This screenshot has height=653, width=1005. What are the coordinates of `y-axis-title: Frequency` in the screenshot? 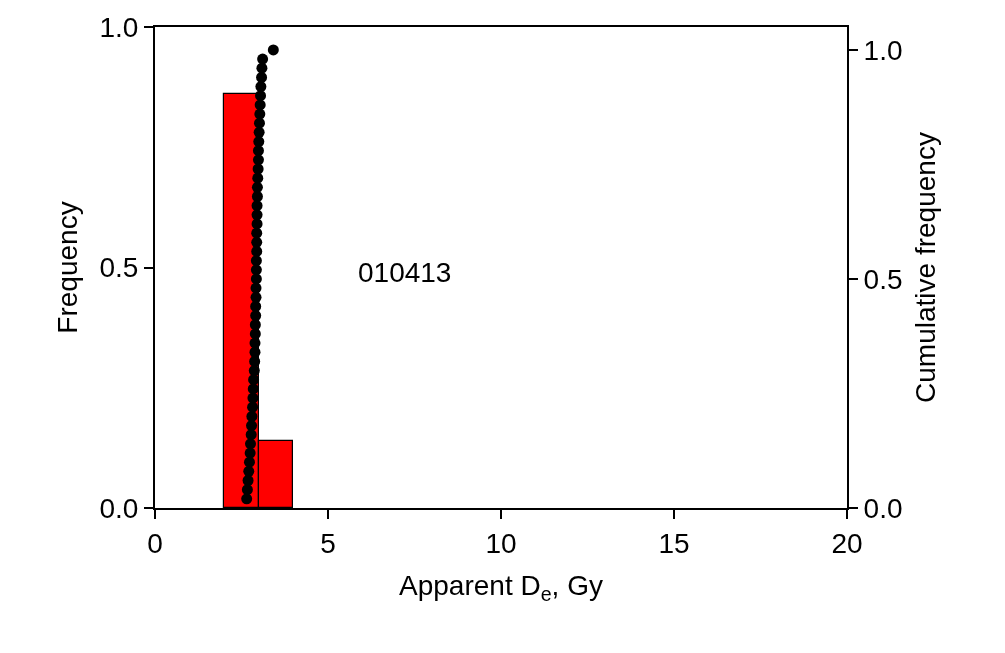 It's located at (67, 267).